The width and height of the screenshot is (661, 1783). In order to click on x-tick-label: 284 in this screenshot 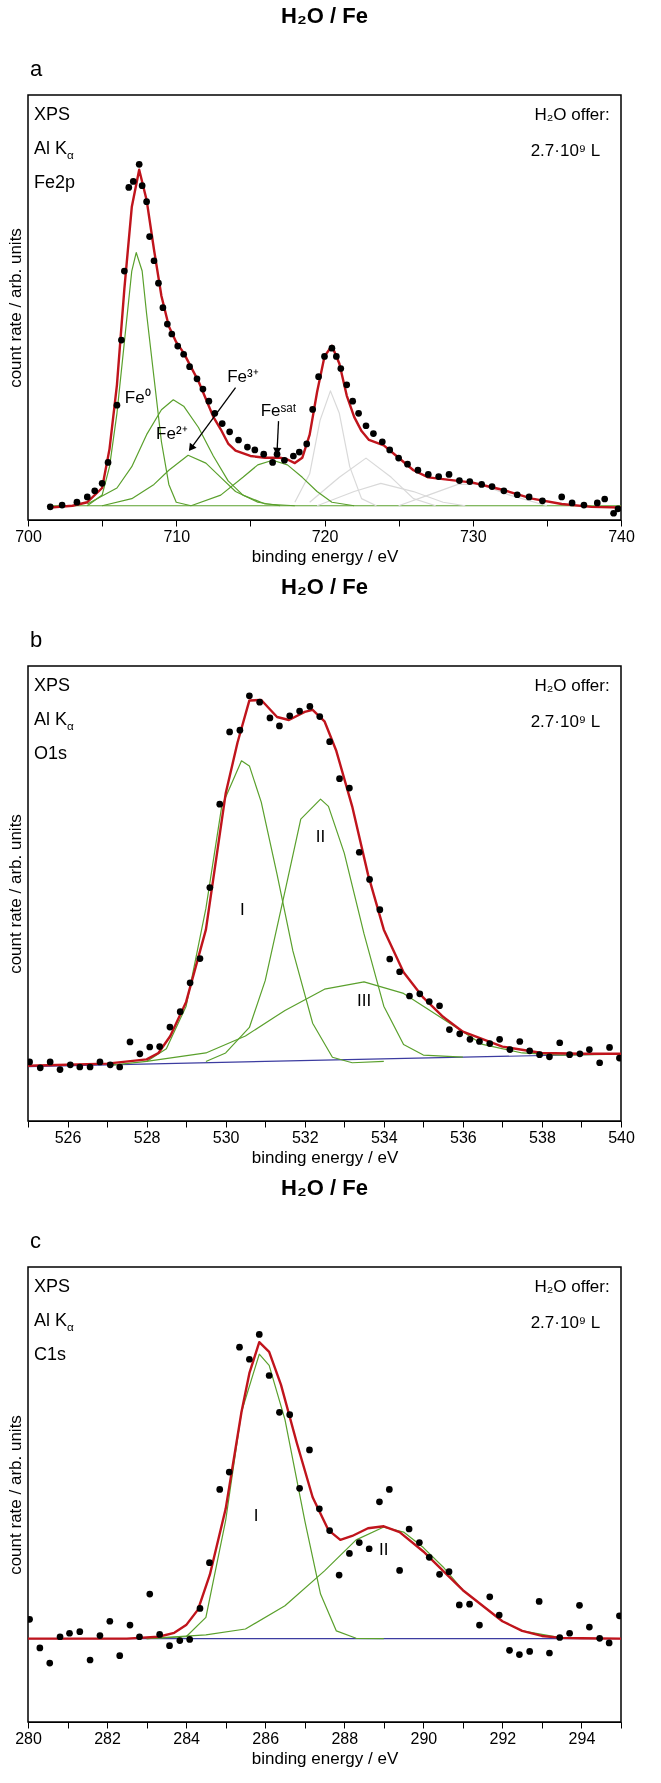, I will do `click(187, 1738)`.